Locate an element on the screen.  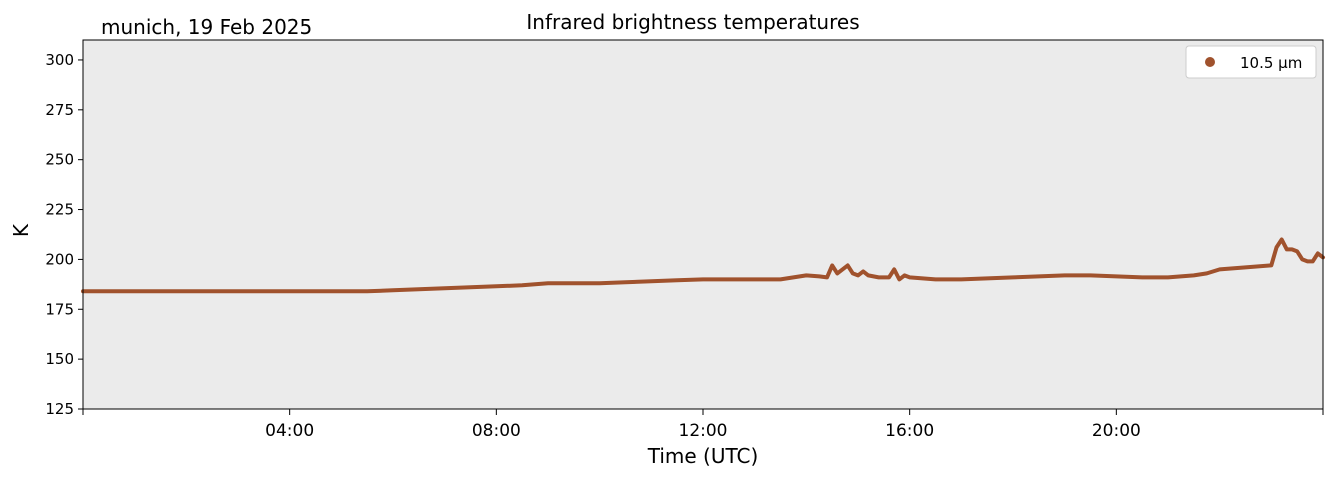
x-tick-label: 16:00 is located at coordinates (909, 431).